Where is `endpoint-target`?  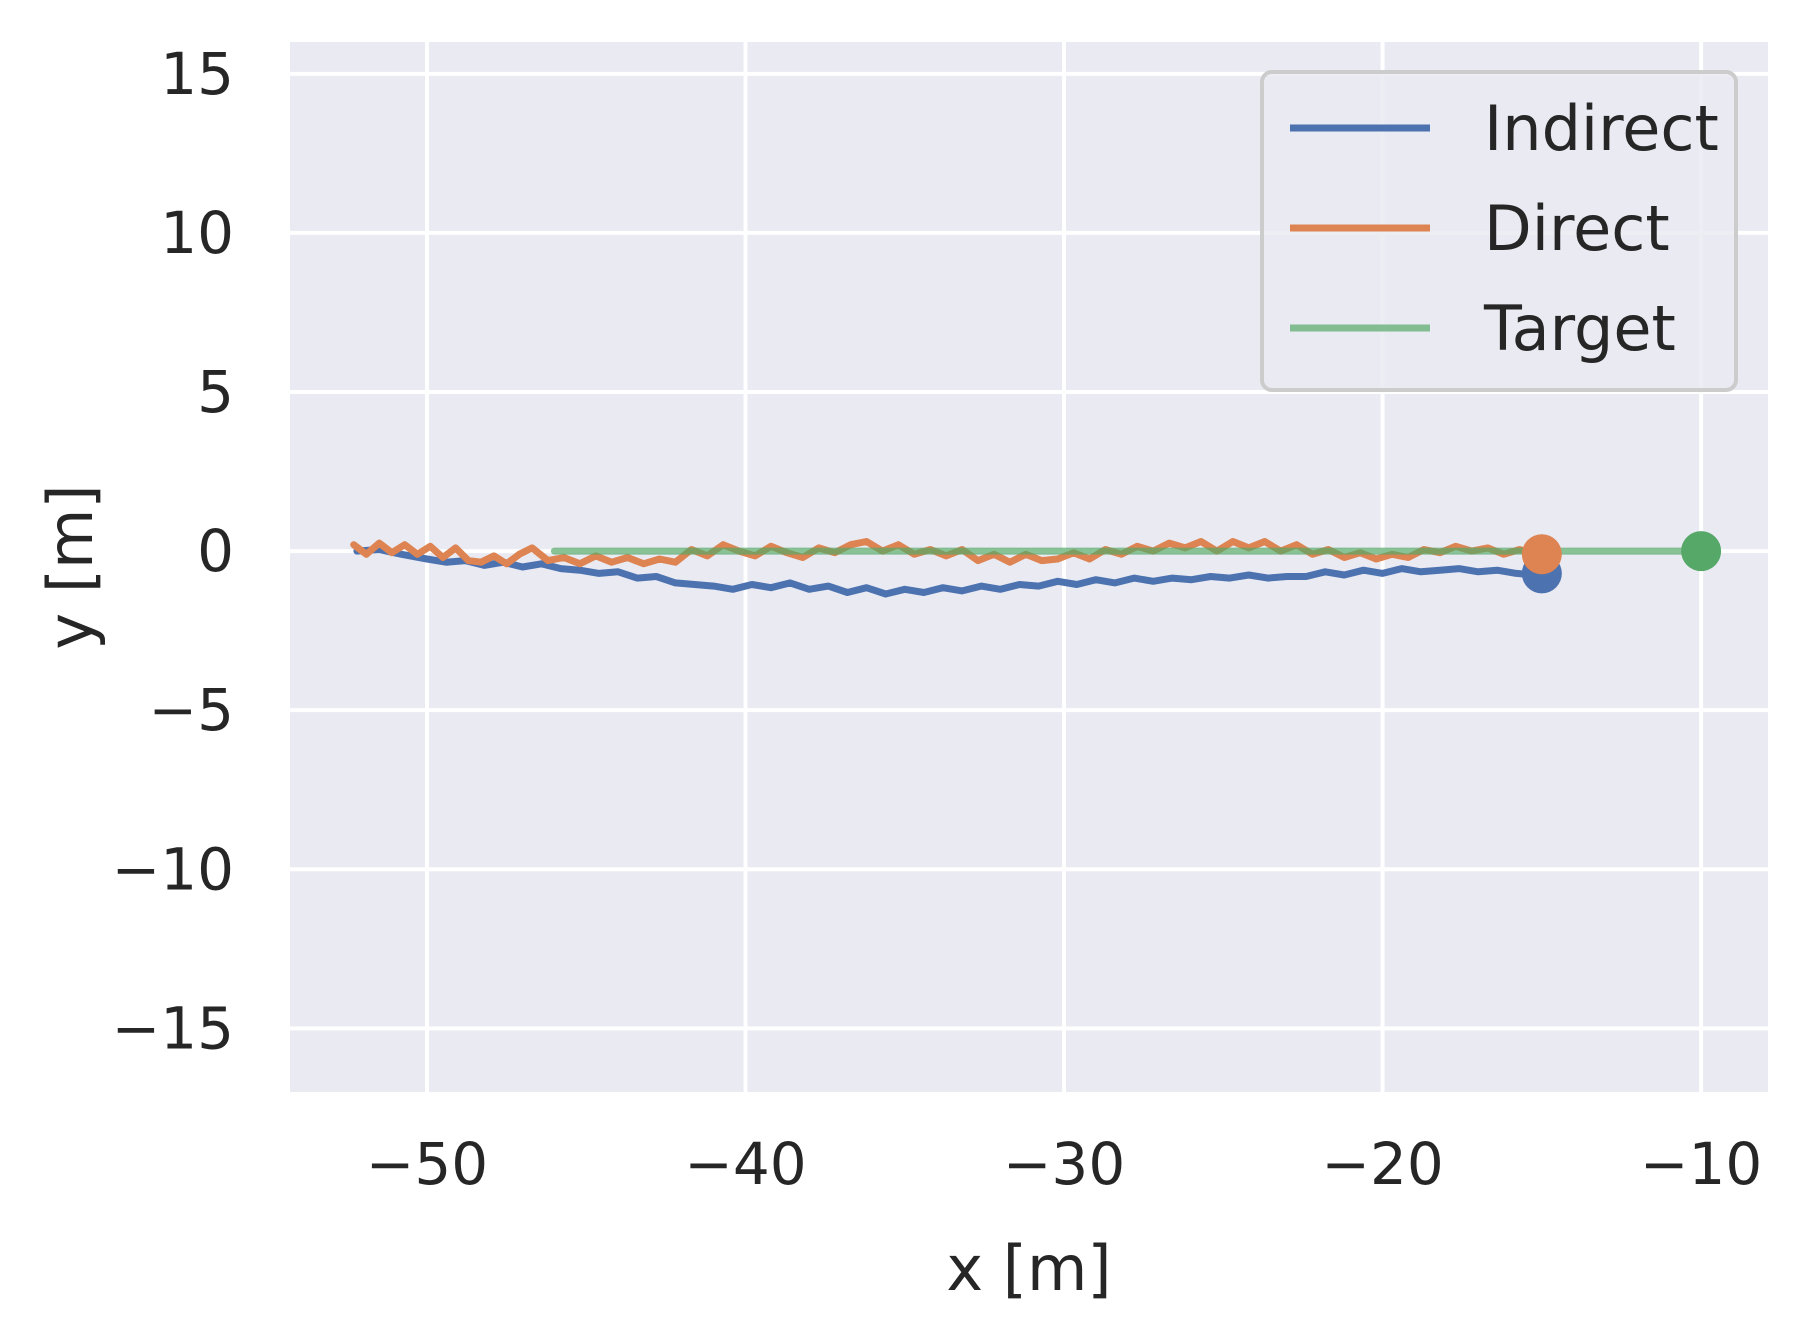
endpoint-target is located at coordinates (1701, 551).